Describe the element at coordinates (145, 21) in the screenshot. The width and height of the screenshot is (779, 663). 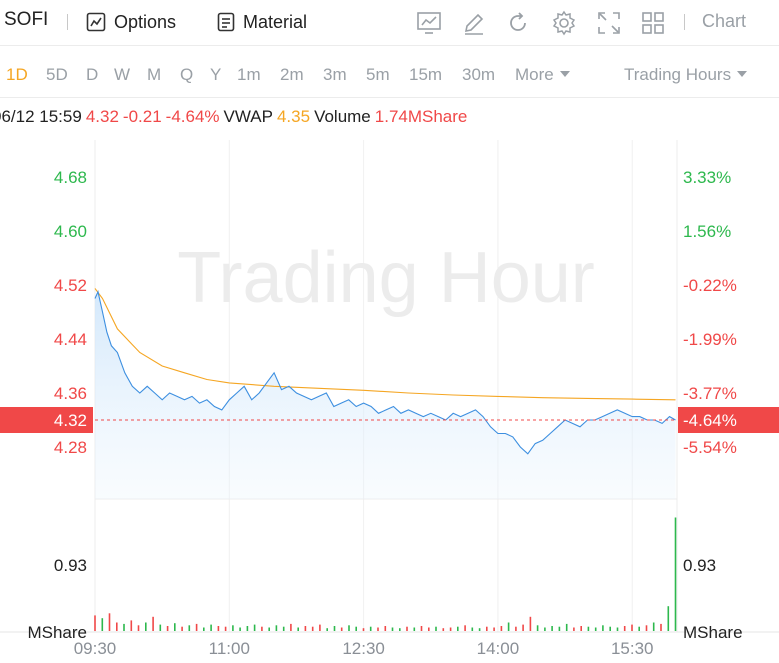
I see `options-label: Options` at that location.